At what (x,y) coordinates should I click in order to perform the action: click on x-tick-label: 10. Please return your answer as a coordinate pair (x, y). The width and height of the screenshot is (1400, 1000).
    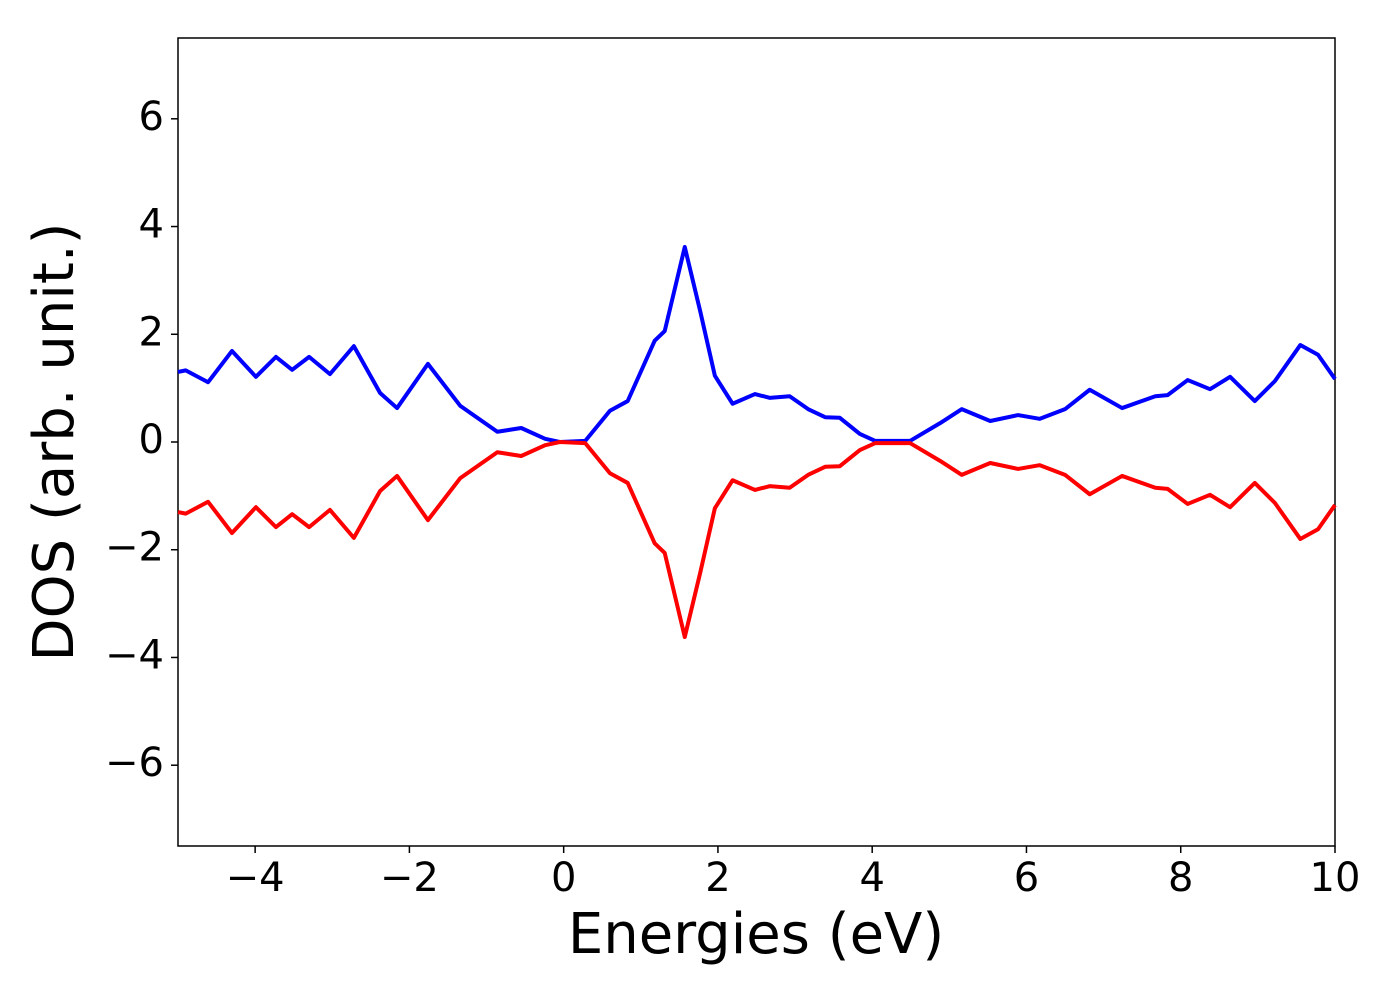
    Looking at the image, I should click on (1335, 878).